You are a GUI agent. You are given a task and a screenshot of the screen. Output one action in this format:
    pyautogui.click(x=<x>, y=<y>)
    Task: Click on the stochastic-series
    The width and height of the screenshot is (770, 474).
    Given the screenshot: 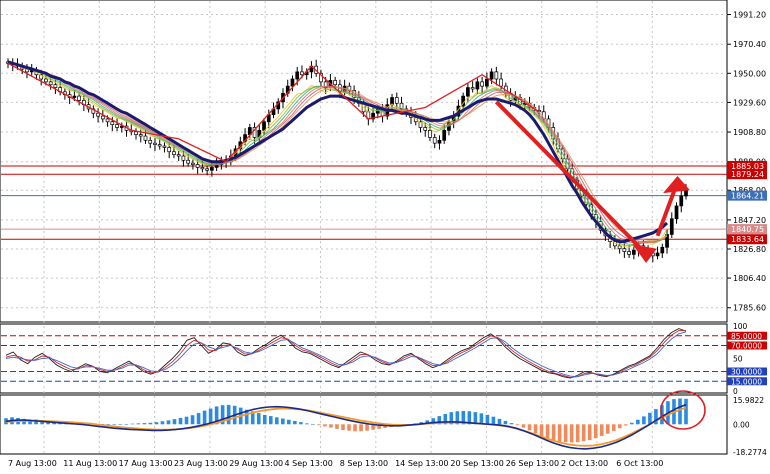 What is the action you would take?
    pyautogui.click(x=364, y=355)
    